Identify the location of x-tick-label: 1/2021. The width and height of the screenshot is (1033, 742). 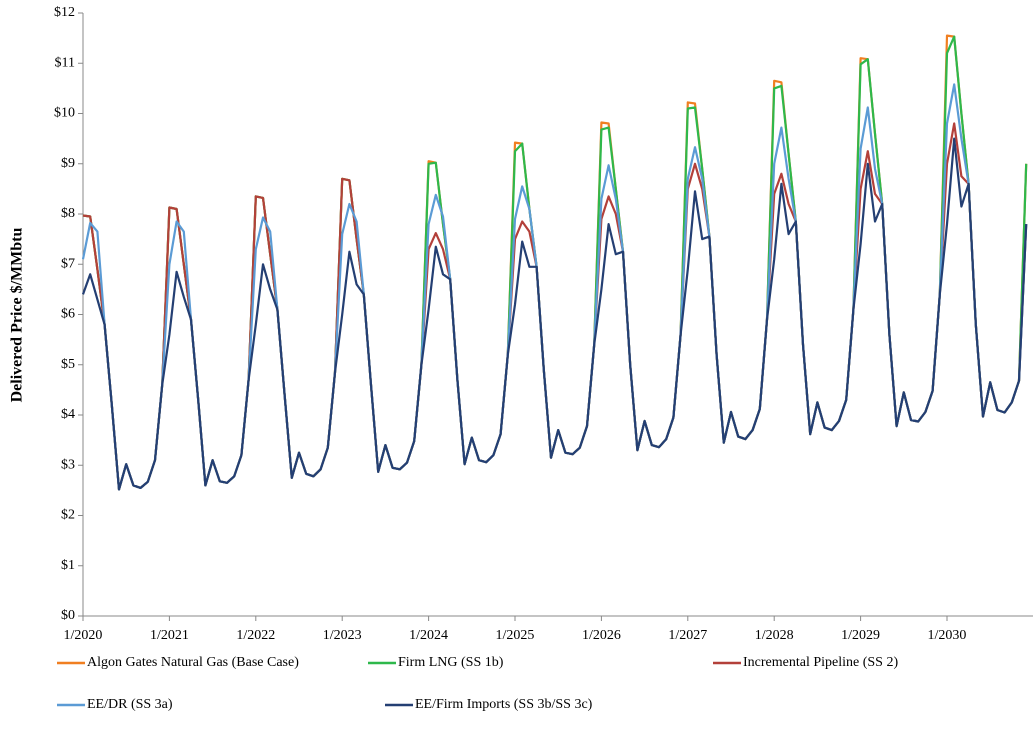
(169, 635).